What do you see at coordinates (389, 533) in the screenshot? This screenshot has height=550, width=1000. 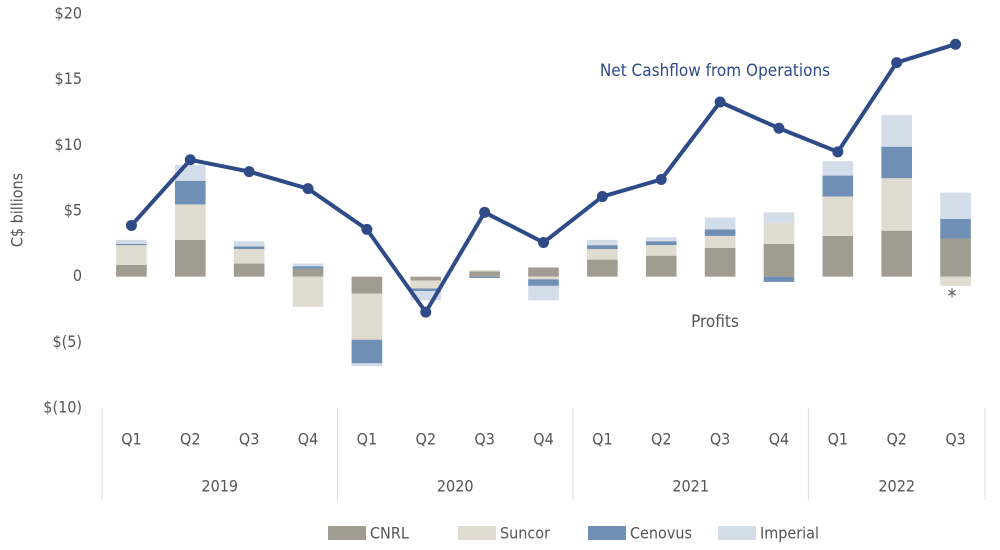 I see `legend-label: CNRL` at bounding box center [389, 533].